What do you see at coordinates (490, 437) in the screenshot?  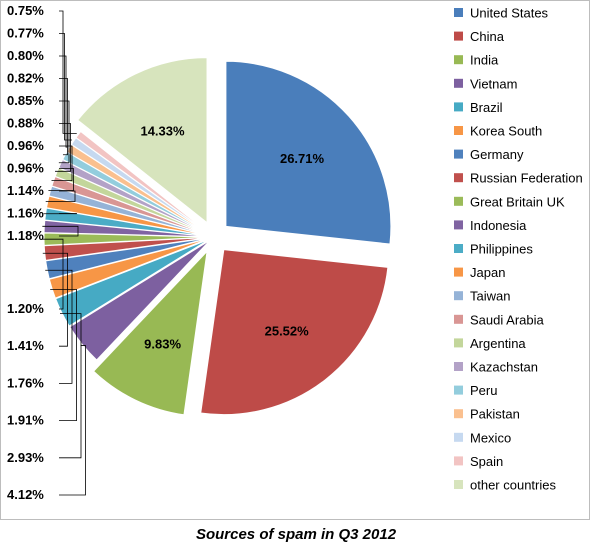 I see `legend-label-mexico: Mexico` at bounding box center [490, 437].